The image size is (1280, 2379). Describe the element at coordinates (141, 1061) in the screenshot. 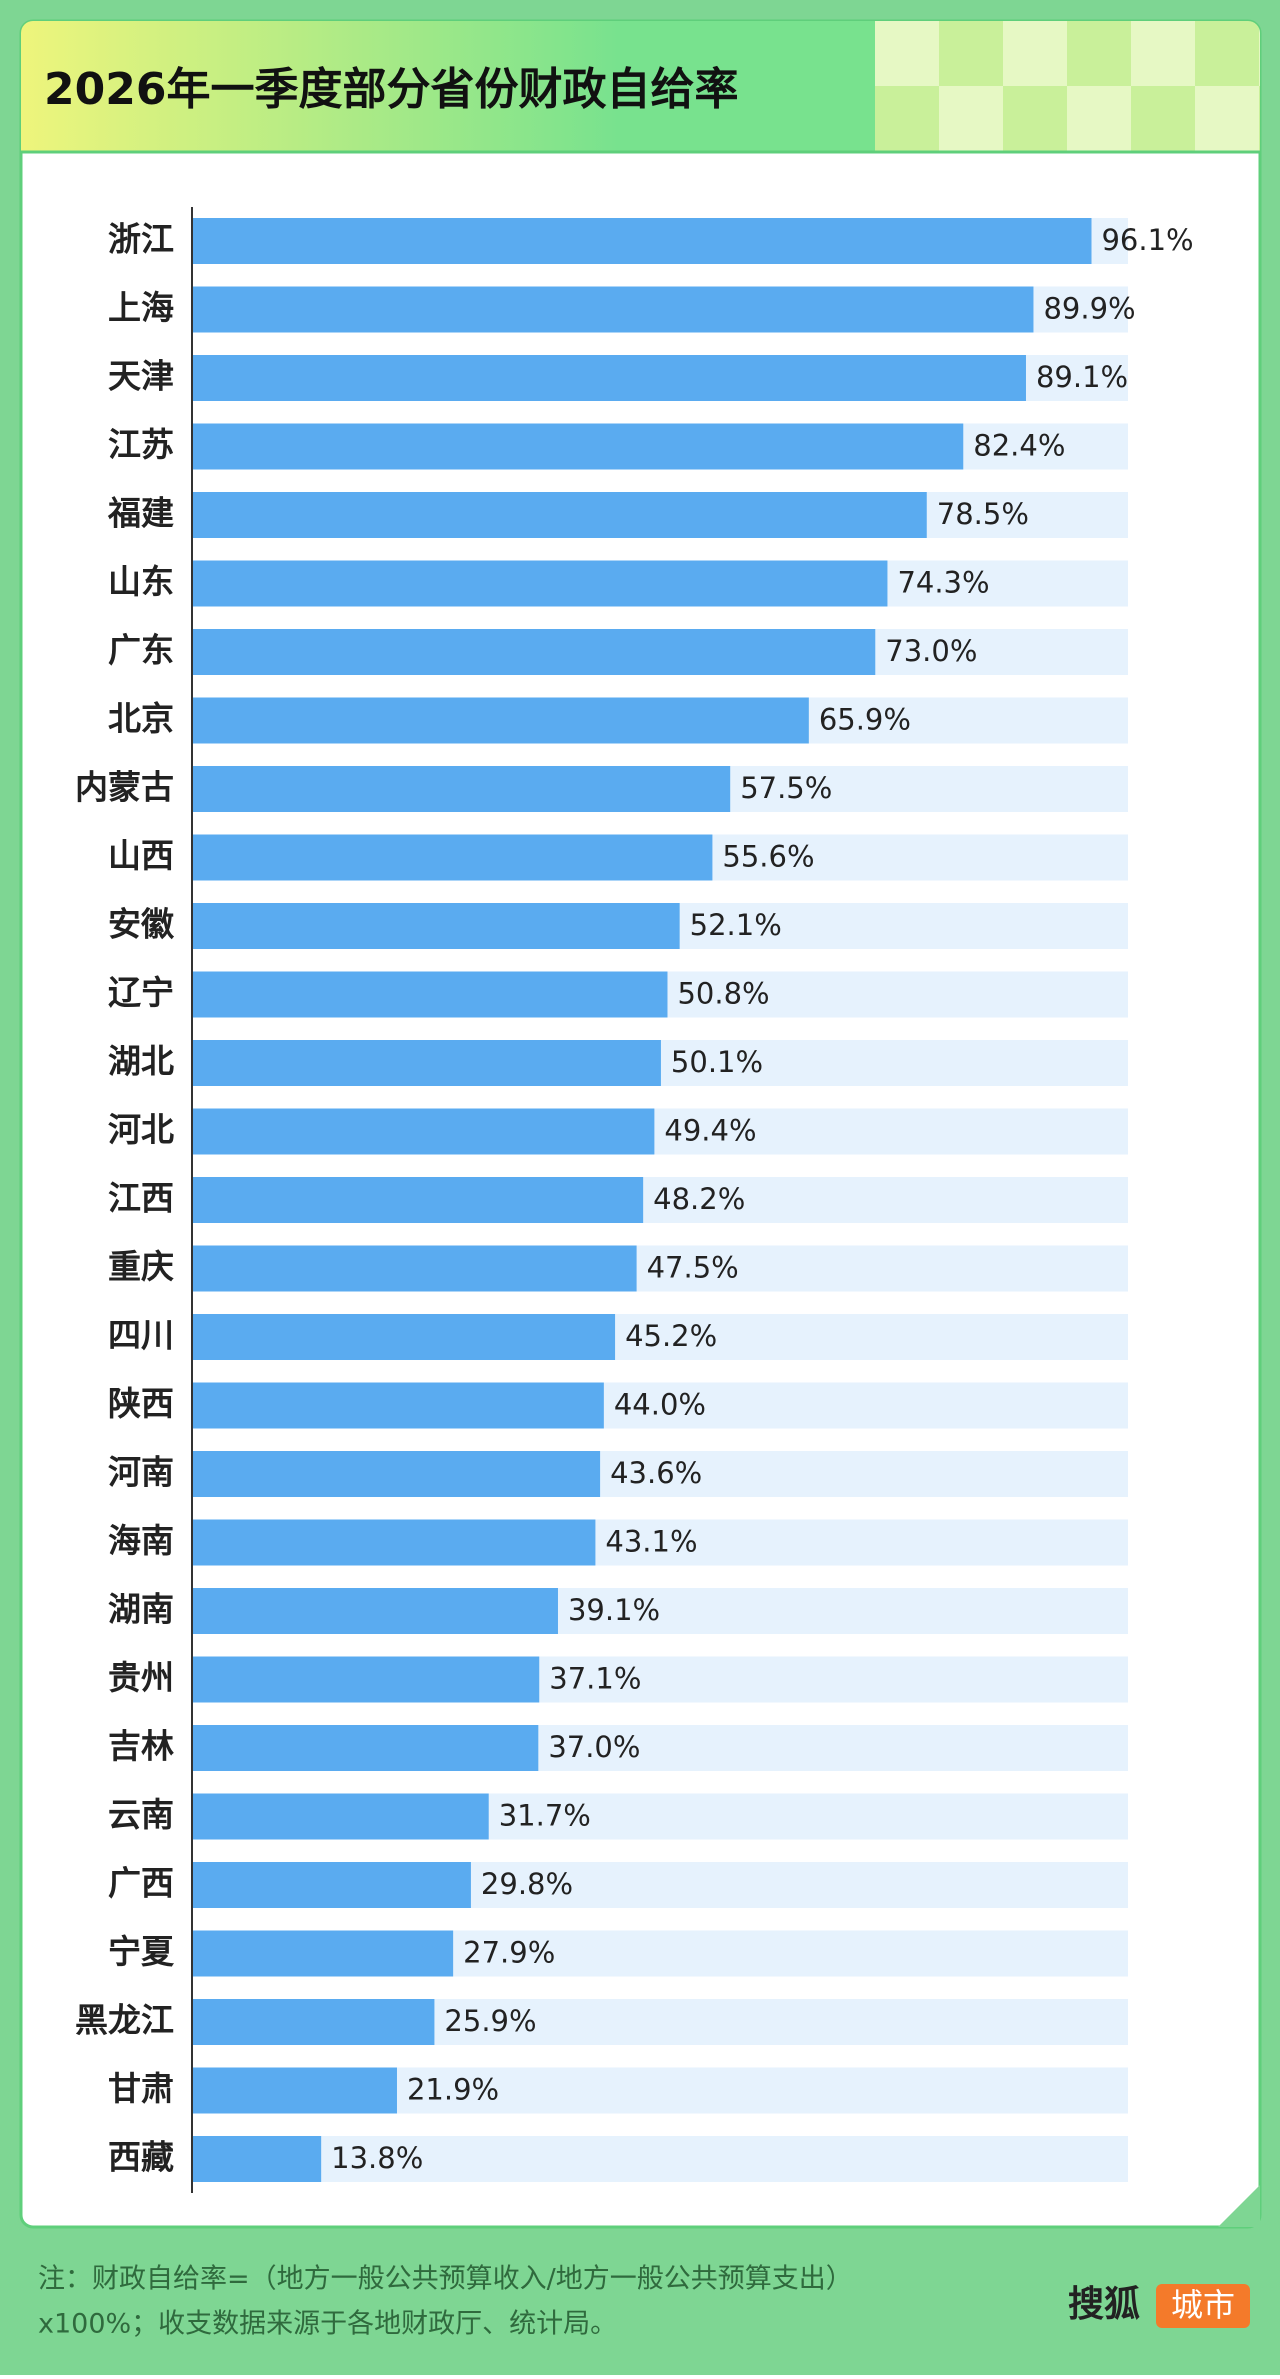

I see `y-tick-label: 湖北` at that location.